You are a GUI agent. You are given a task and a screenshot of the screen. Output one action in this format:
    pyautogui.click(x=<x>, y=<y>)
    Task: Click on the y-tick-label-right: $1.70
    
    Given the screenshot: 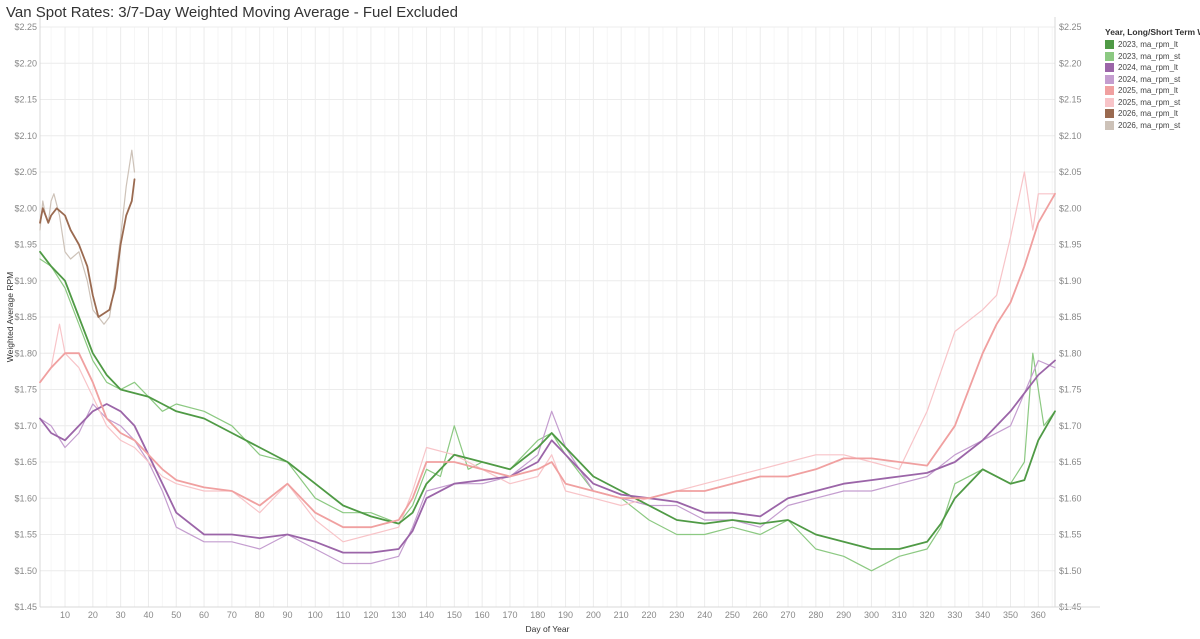 What is the action you would take?
    pyautogui.click(x=1070, y=426)
    